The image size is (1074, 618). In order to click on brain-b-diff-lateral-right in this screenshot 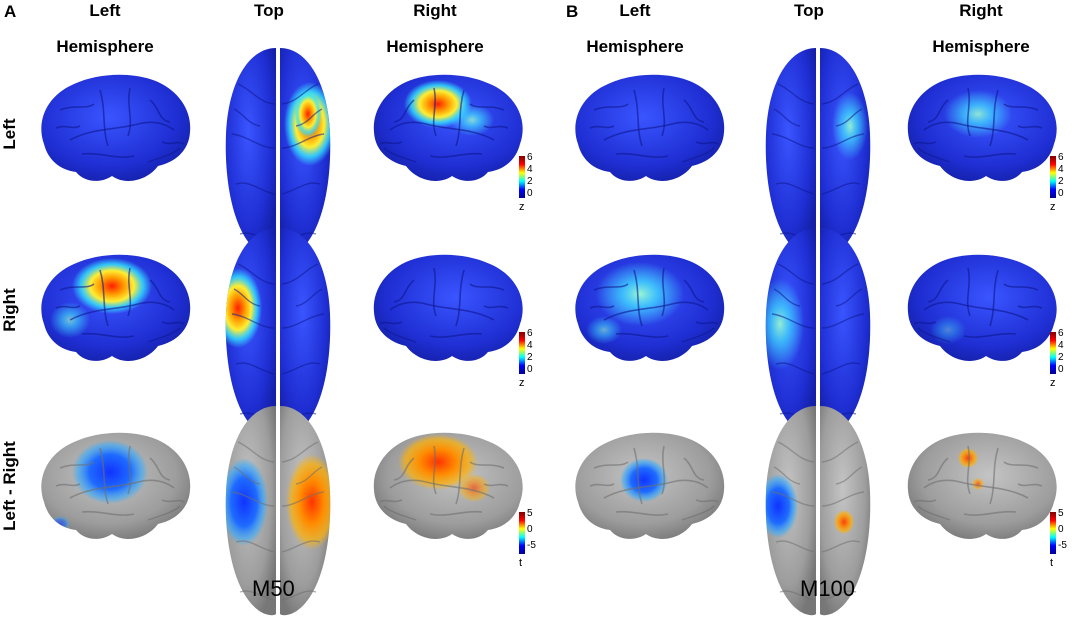, I will do `click(985, 488)`.